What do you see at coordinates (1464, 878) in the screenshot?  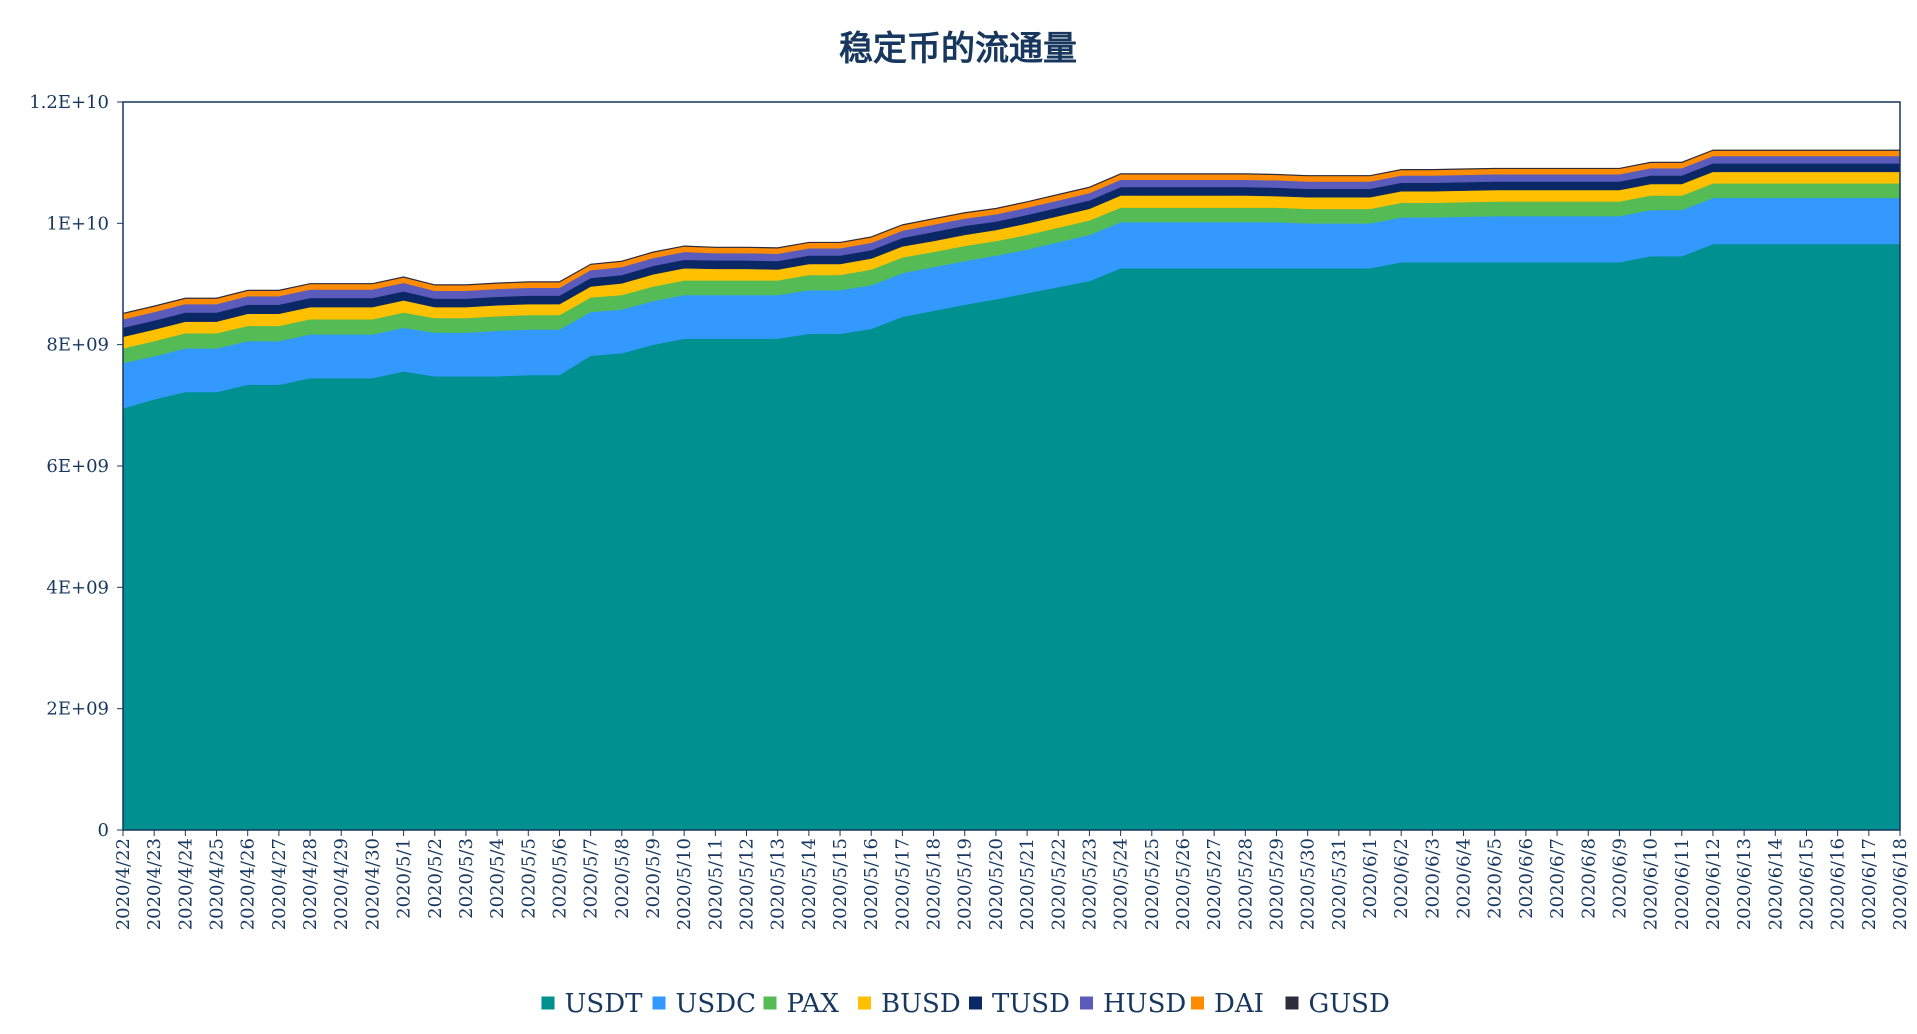 I see `x-tick-label: 2020/6/4` at bounding box center [1464, 878].